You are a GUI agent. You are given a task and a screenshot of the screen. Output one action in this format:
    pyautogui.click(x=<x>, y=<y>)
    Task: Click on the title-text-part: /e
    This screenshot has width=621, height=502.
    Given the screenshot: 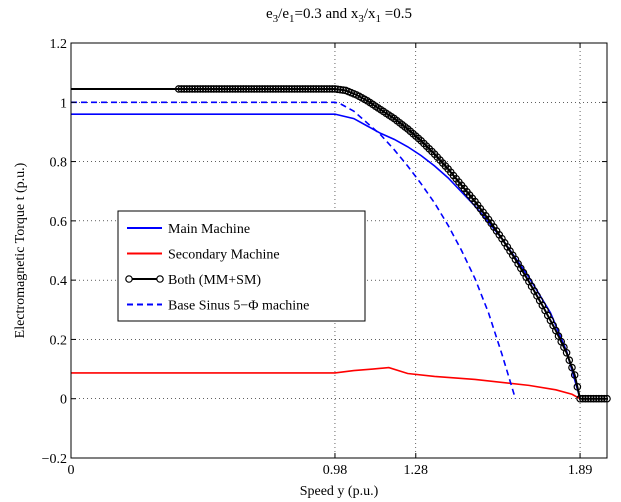 What is the action you would take?
    pyautogui.click(x=283, y=14)
    